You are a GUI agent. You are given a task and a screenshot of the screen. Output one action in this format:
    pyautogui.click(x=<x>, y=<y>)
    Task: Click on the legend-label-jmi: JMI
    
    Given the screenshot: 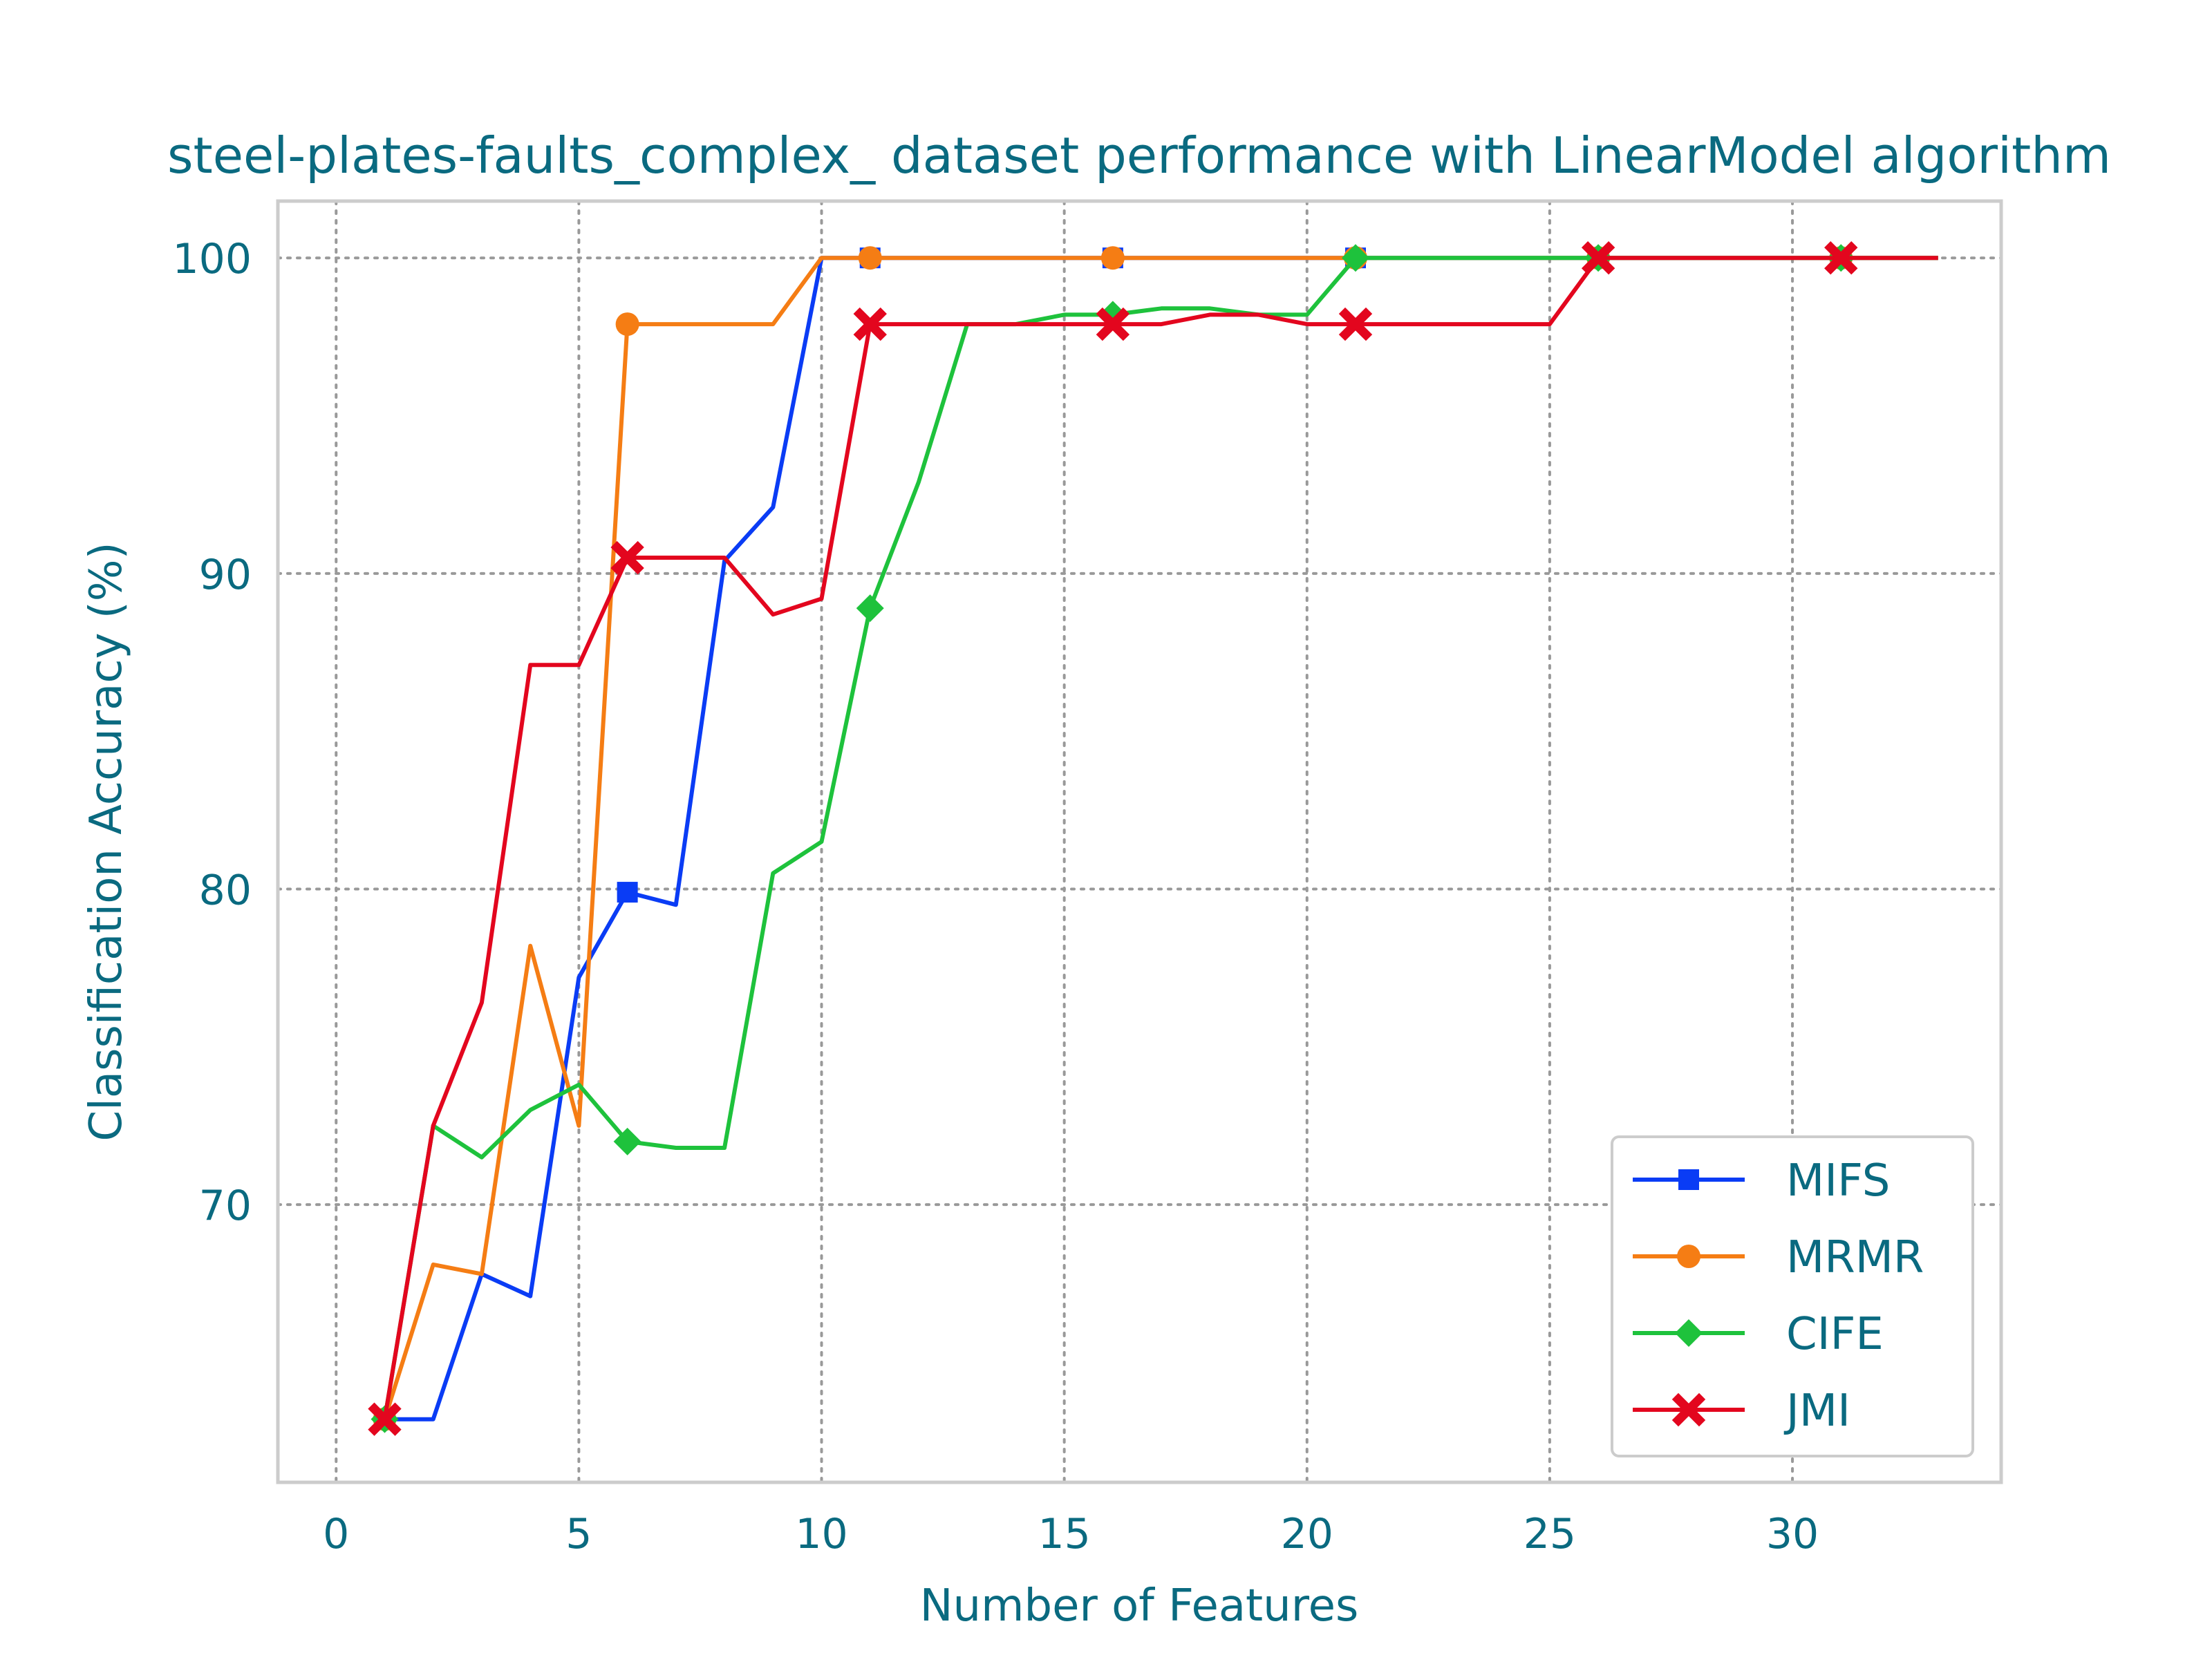 What is the action you would take?
    pyautogui.click(x=1816, y=1411)
    